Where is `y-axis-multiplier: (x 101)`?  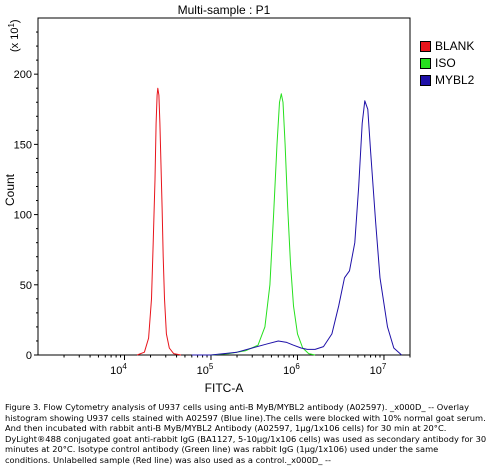
y-axis-multiplier: (x 101) is located at coordinates (14, 35).